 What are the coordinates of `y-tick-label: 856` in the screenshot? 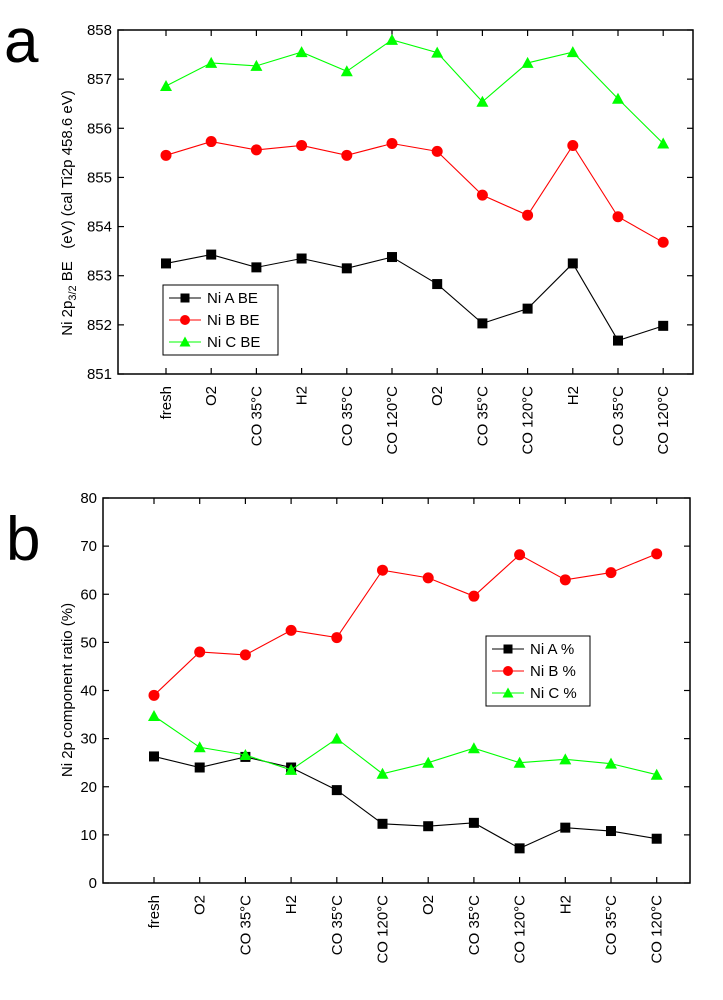 It's located at (99, 128).